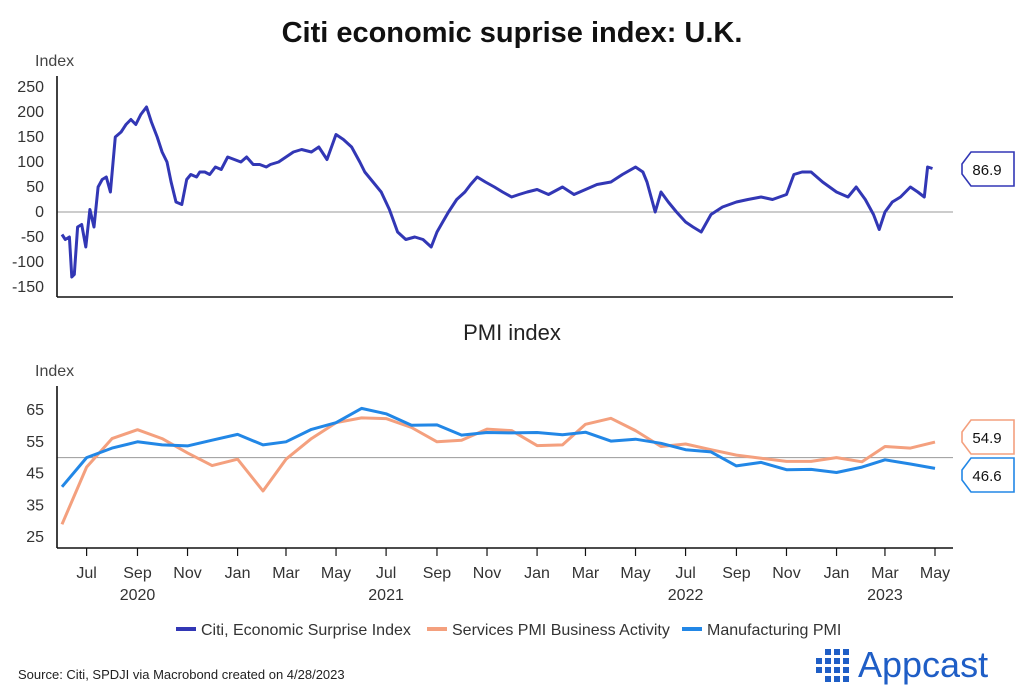 Image resolution: width=1024 pixels, height=697 pixels. What do you see at coordinates (923, 664) in the screenshot?
I see `brand-name: Appcast` at bounding box center [923, 664].